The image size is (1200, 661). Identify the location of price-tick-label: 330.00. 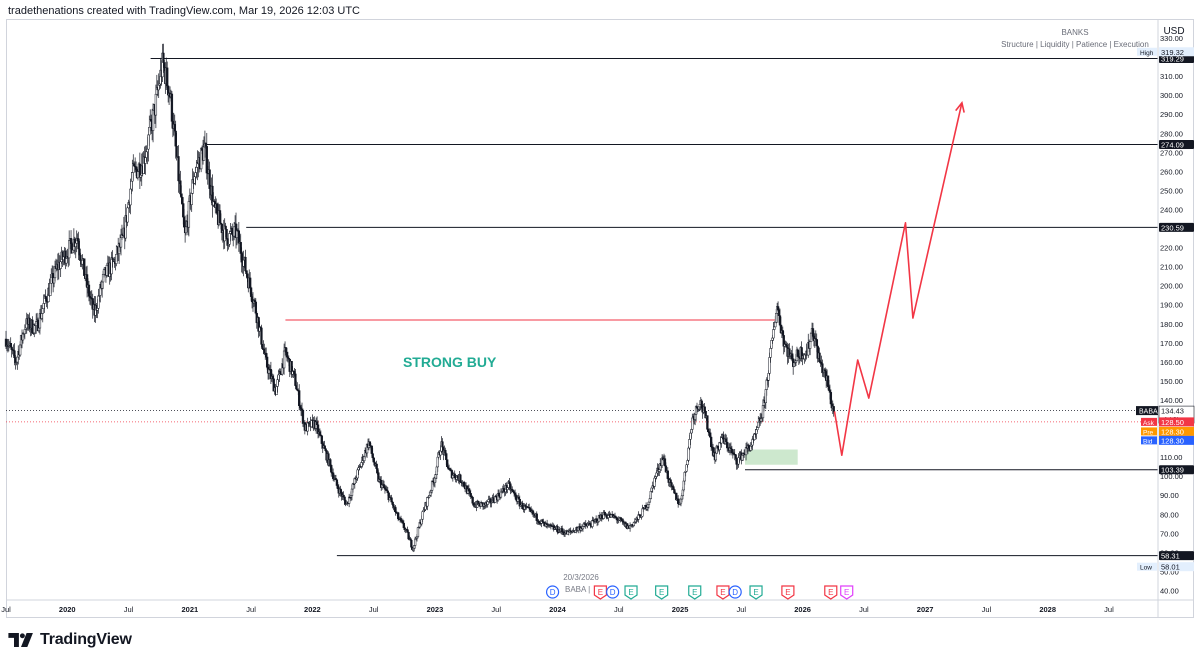
(1171, 38).